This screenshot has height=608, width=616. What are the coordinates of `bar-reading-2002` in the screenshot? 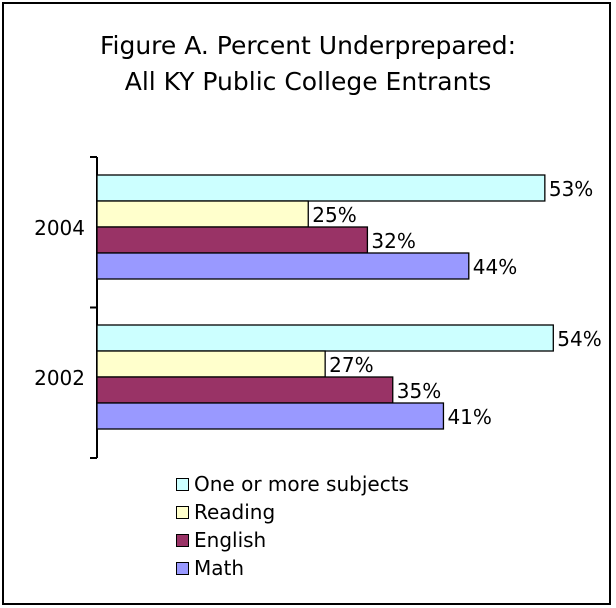 It's located at (211, 364).